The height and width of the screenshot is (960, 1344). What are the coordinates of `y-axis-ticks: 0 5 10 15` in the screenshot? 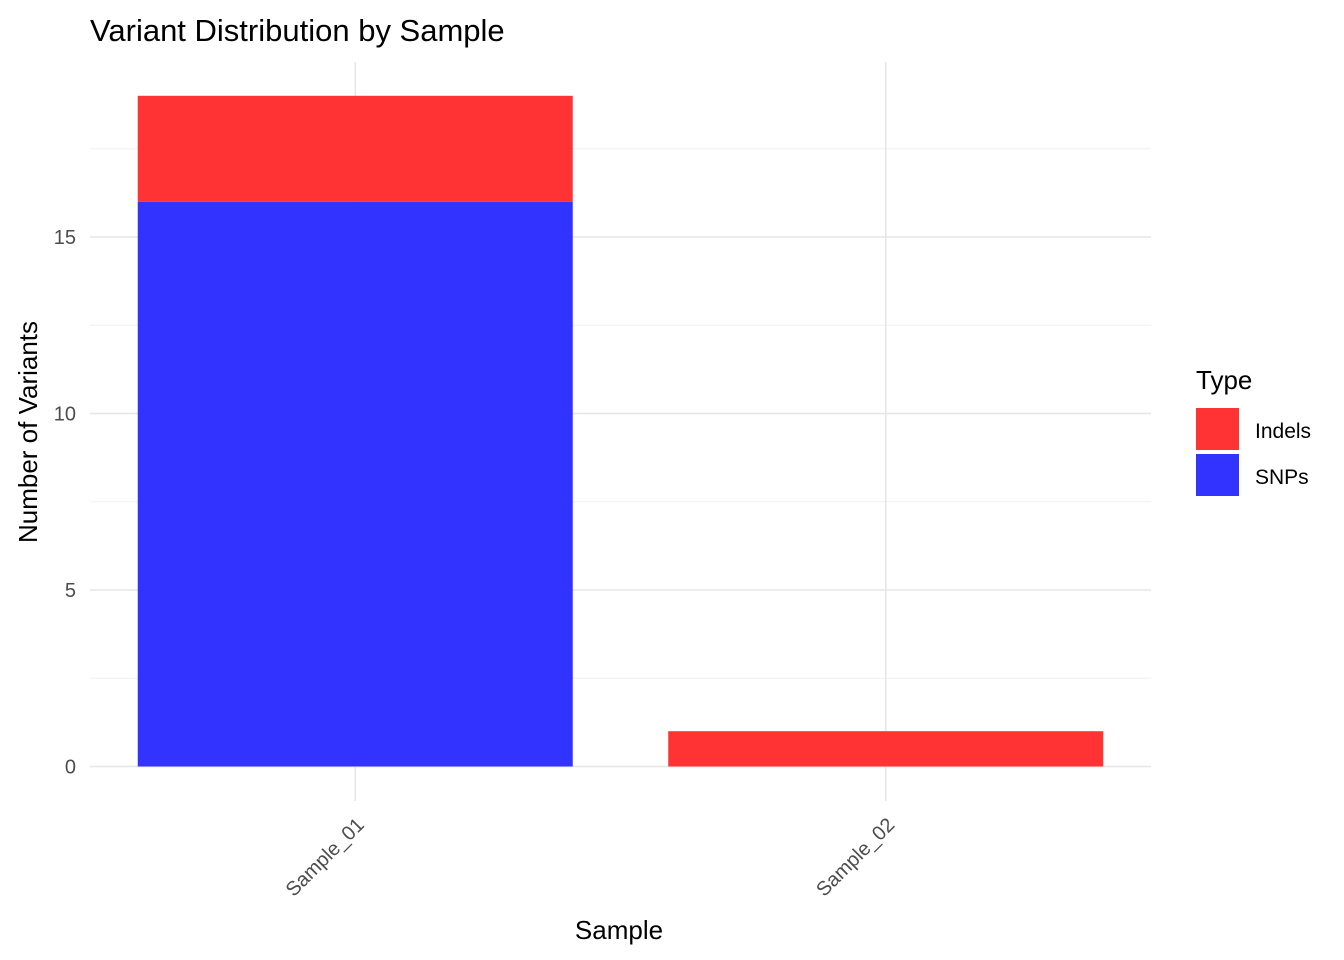 It's located at (65, 503).